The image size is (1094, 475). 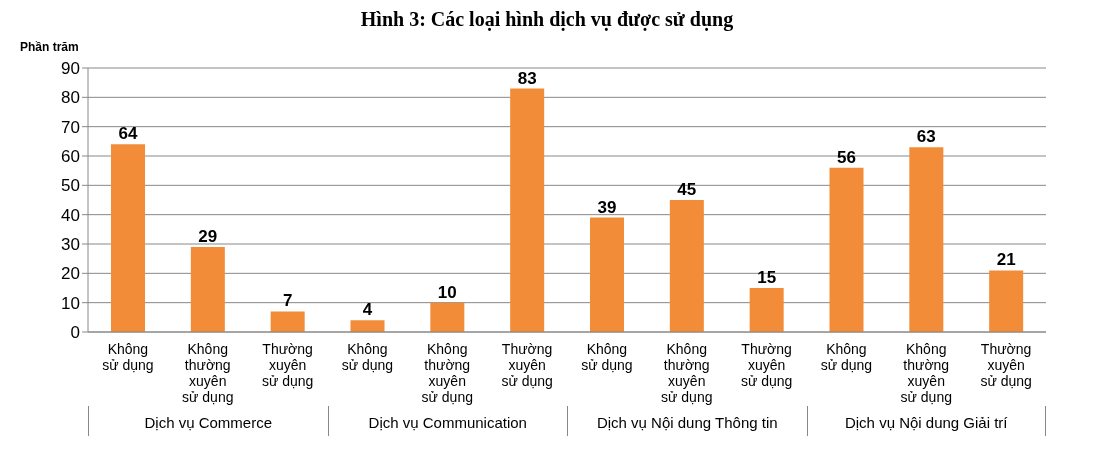 What do you see at coordinates (547, 20) in the screenshot?
I see `chart-title: Hình 3: Các loại hình dịch vụ được sử dụng` at bounding box center [547, 20].